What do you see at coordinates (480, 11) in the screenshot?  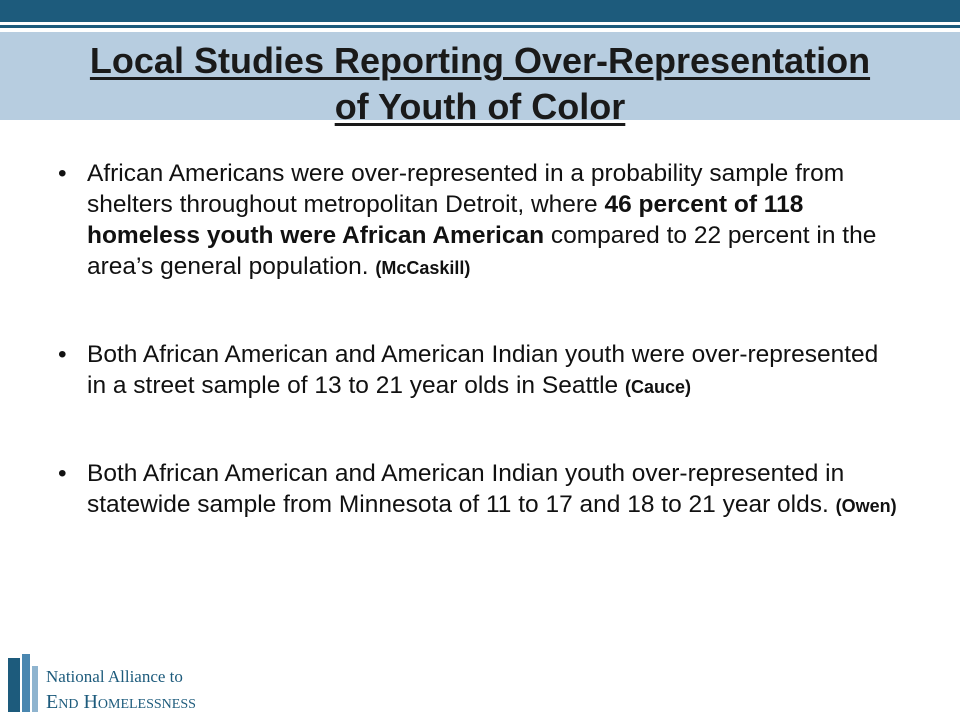 I see `top-bar` at bounding box center [480, 11].